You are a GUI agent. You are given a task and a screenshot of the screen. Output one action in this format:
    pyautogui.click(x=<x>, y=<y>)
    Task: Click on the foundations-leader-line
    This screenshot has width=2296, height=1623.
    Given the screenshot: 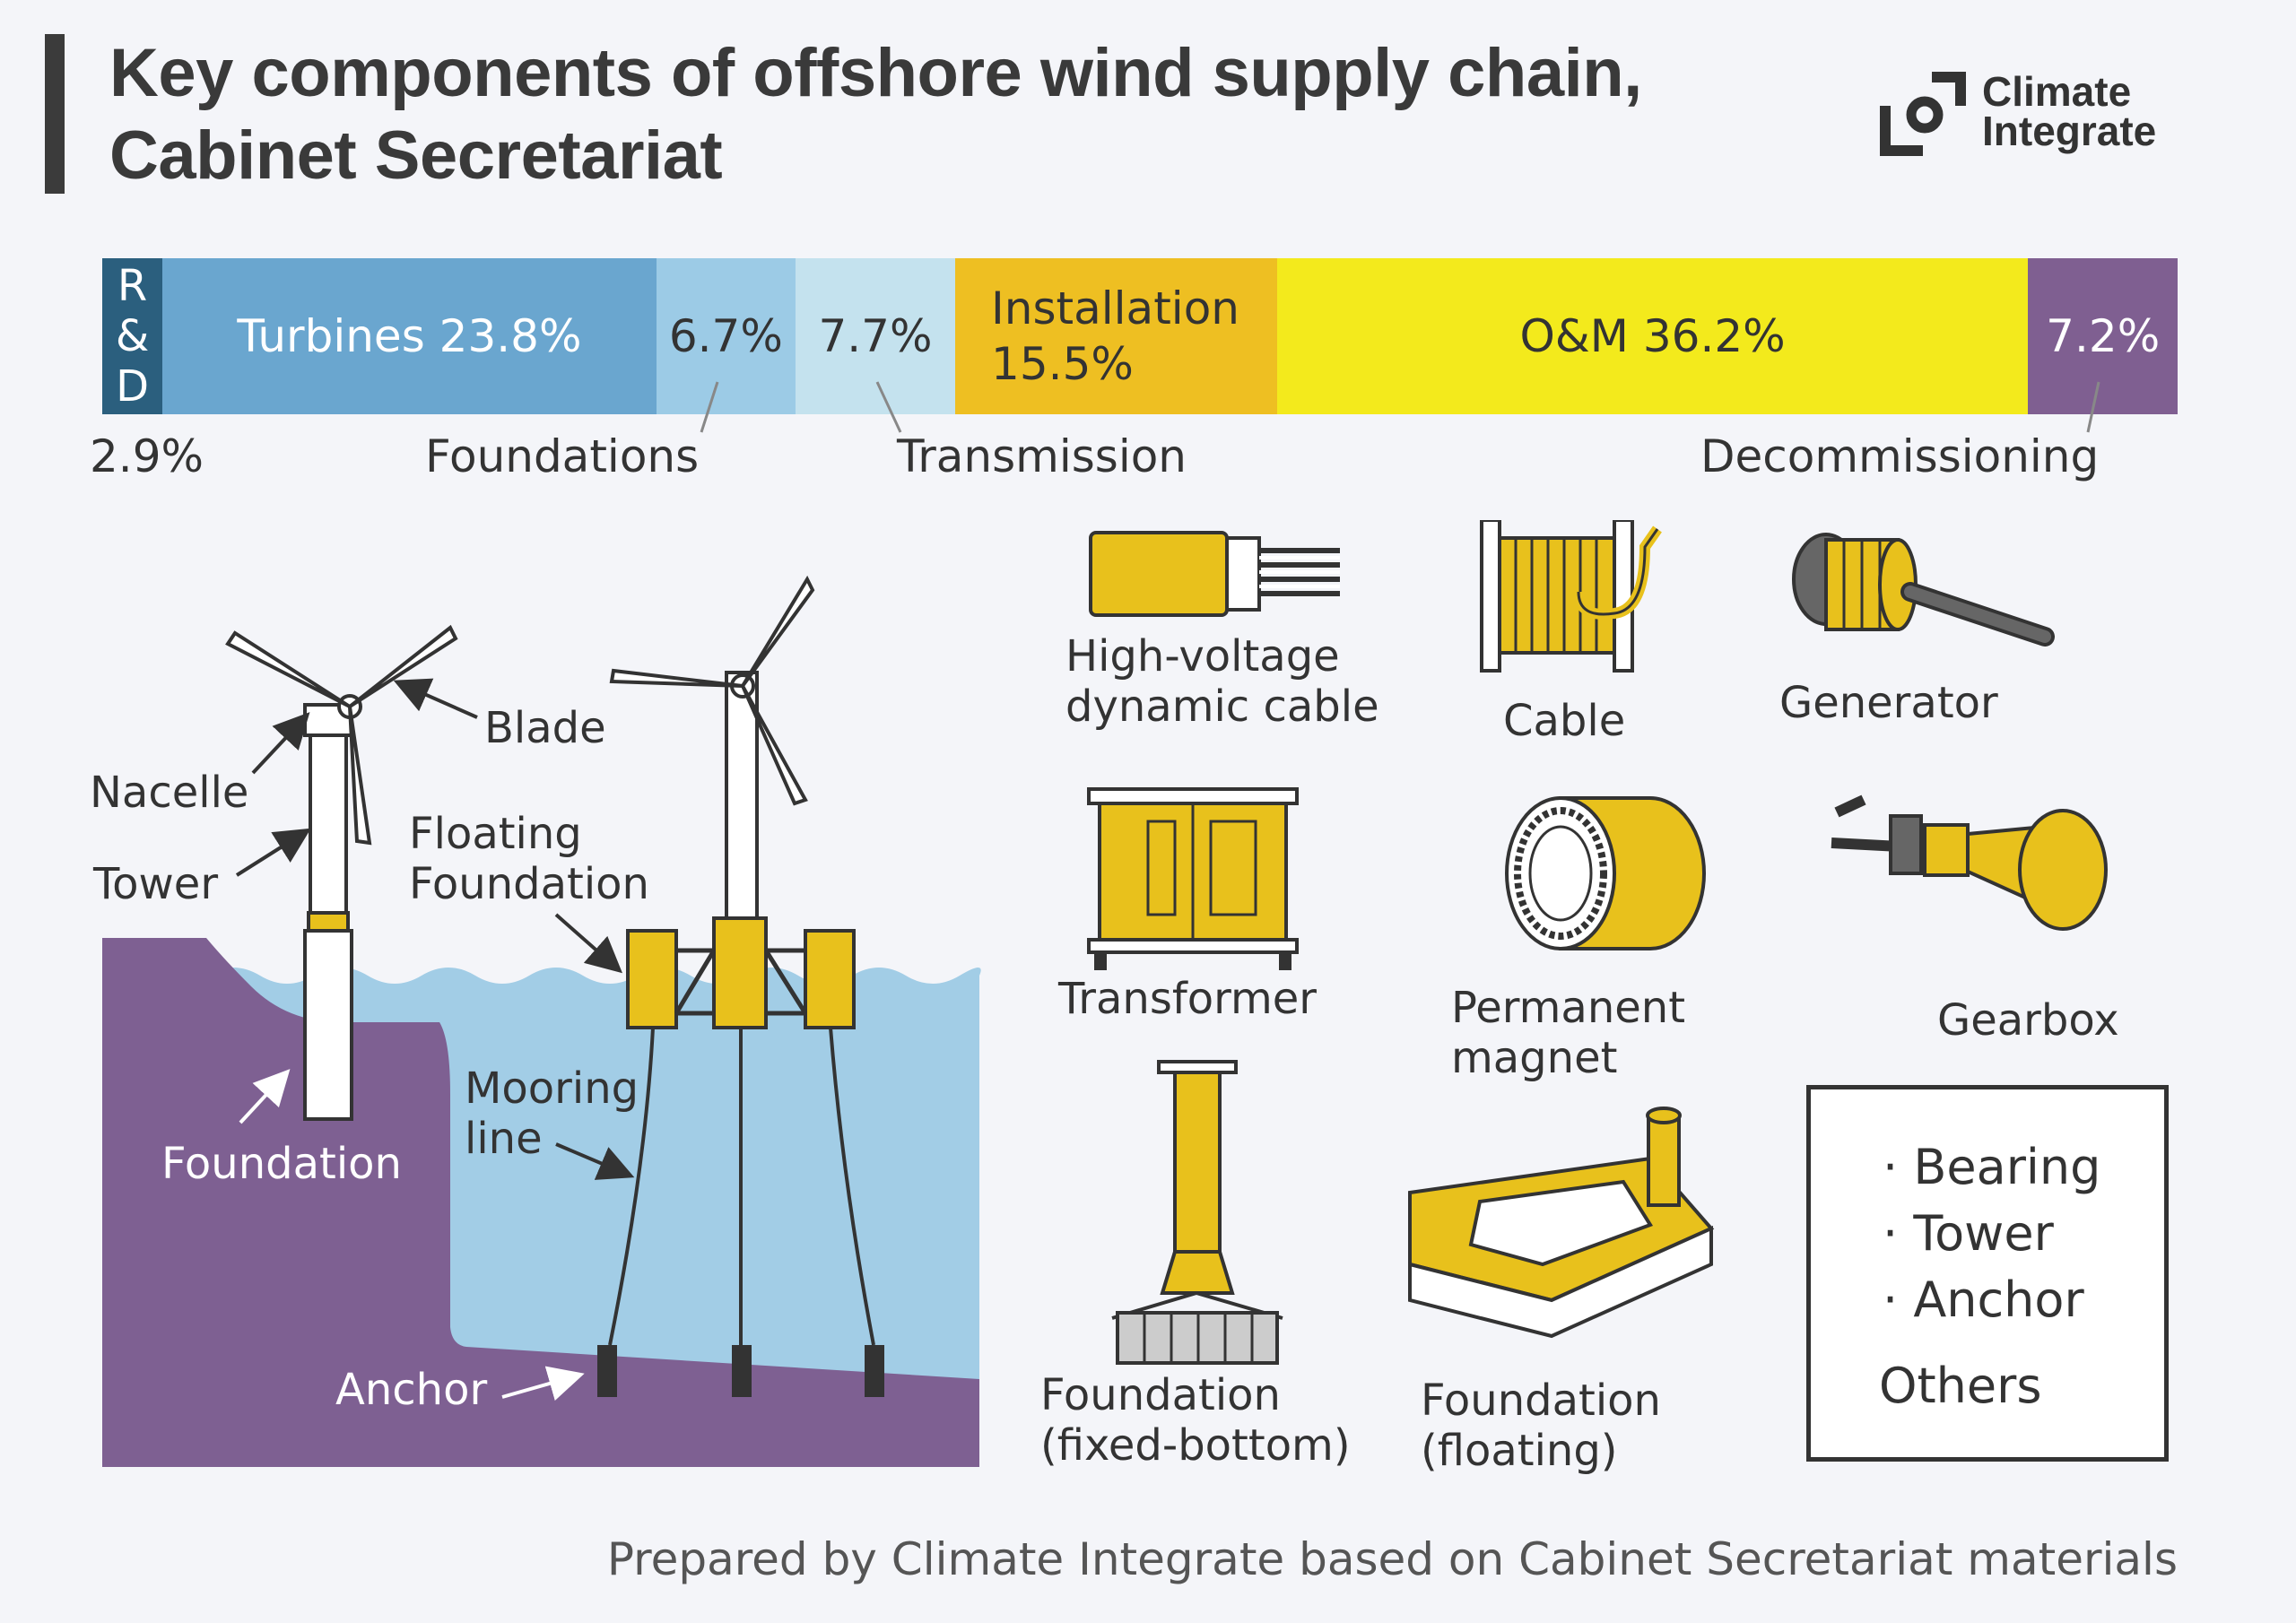 What is the action you would take?
    pyautogui.click(x=709, y=407)
    